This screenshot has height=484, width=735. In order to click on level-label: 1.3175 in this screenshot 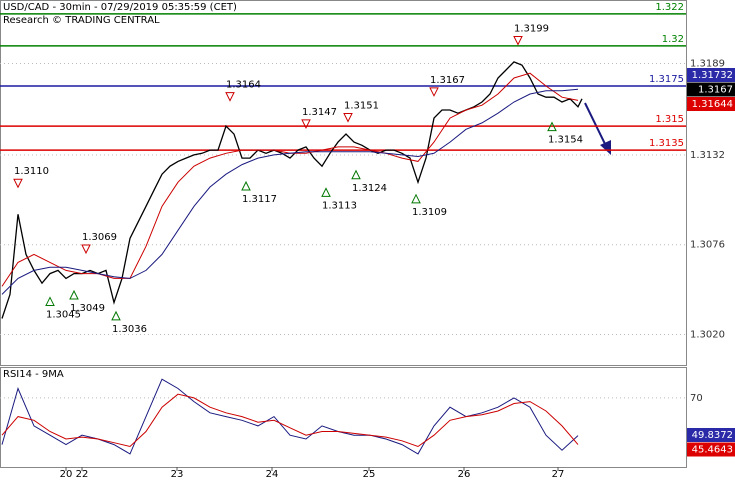, I will do `click(666, 79)`.